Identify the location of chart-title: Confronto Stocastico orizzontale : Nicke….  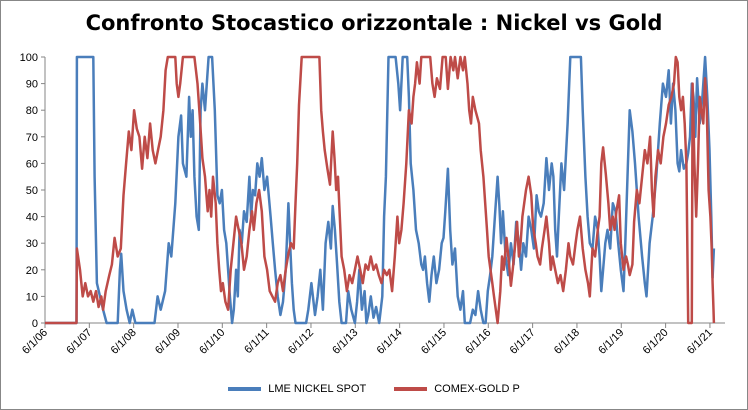
(374, 23).